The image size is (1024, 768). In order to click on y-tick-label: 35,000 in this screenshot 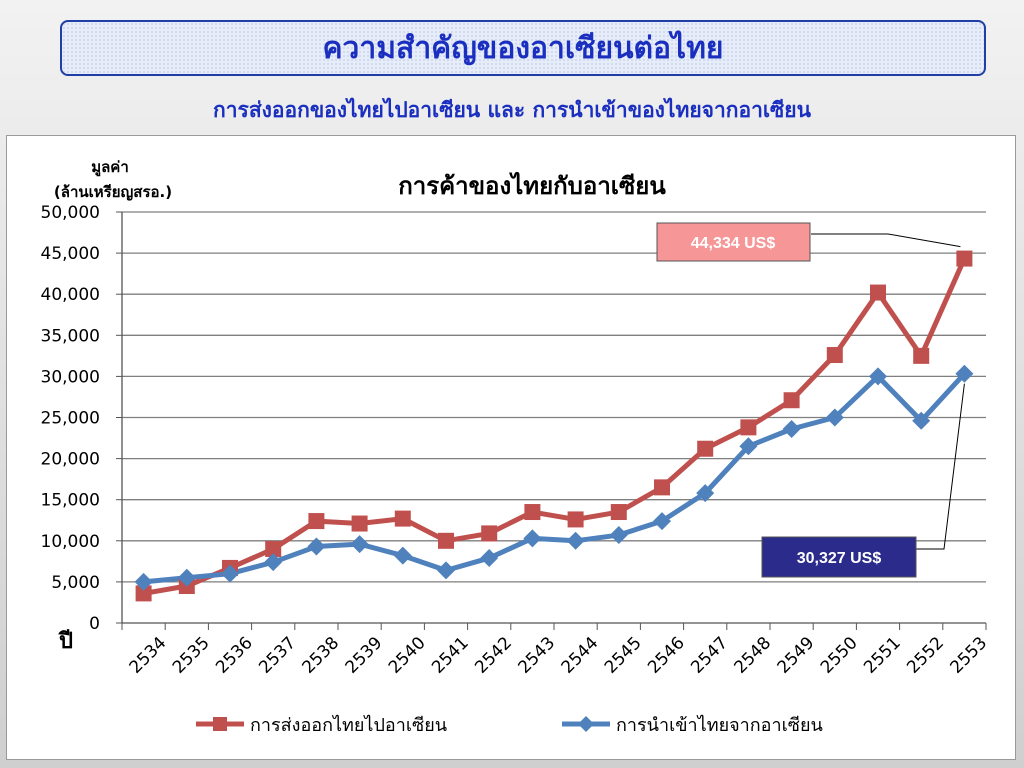, I will do `click(70, 336)`.